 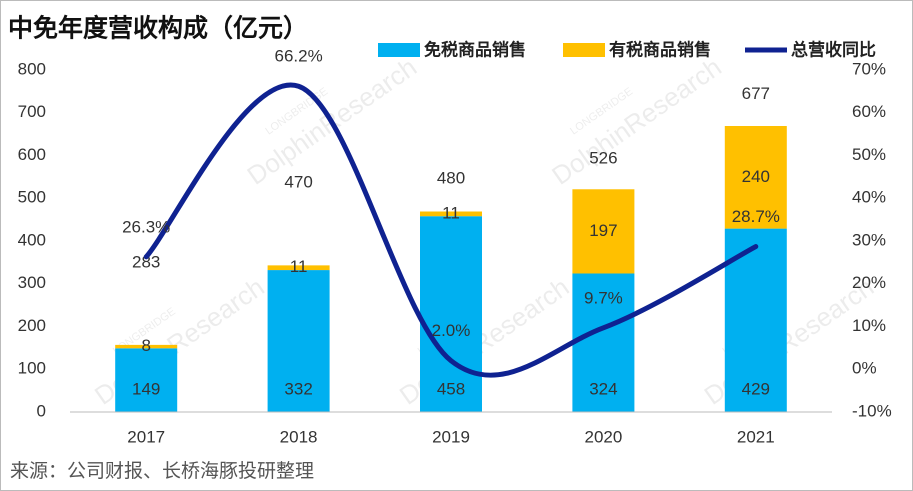 I want to click on x-tick-label: 2020, so click(x=603, y=436).